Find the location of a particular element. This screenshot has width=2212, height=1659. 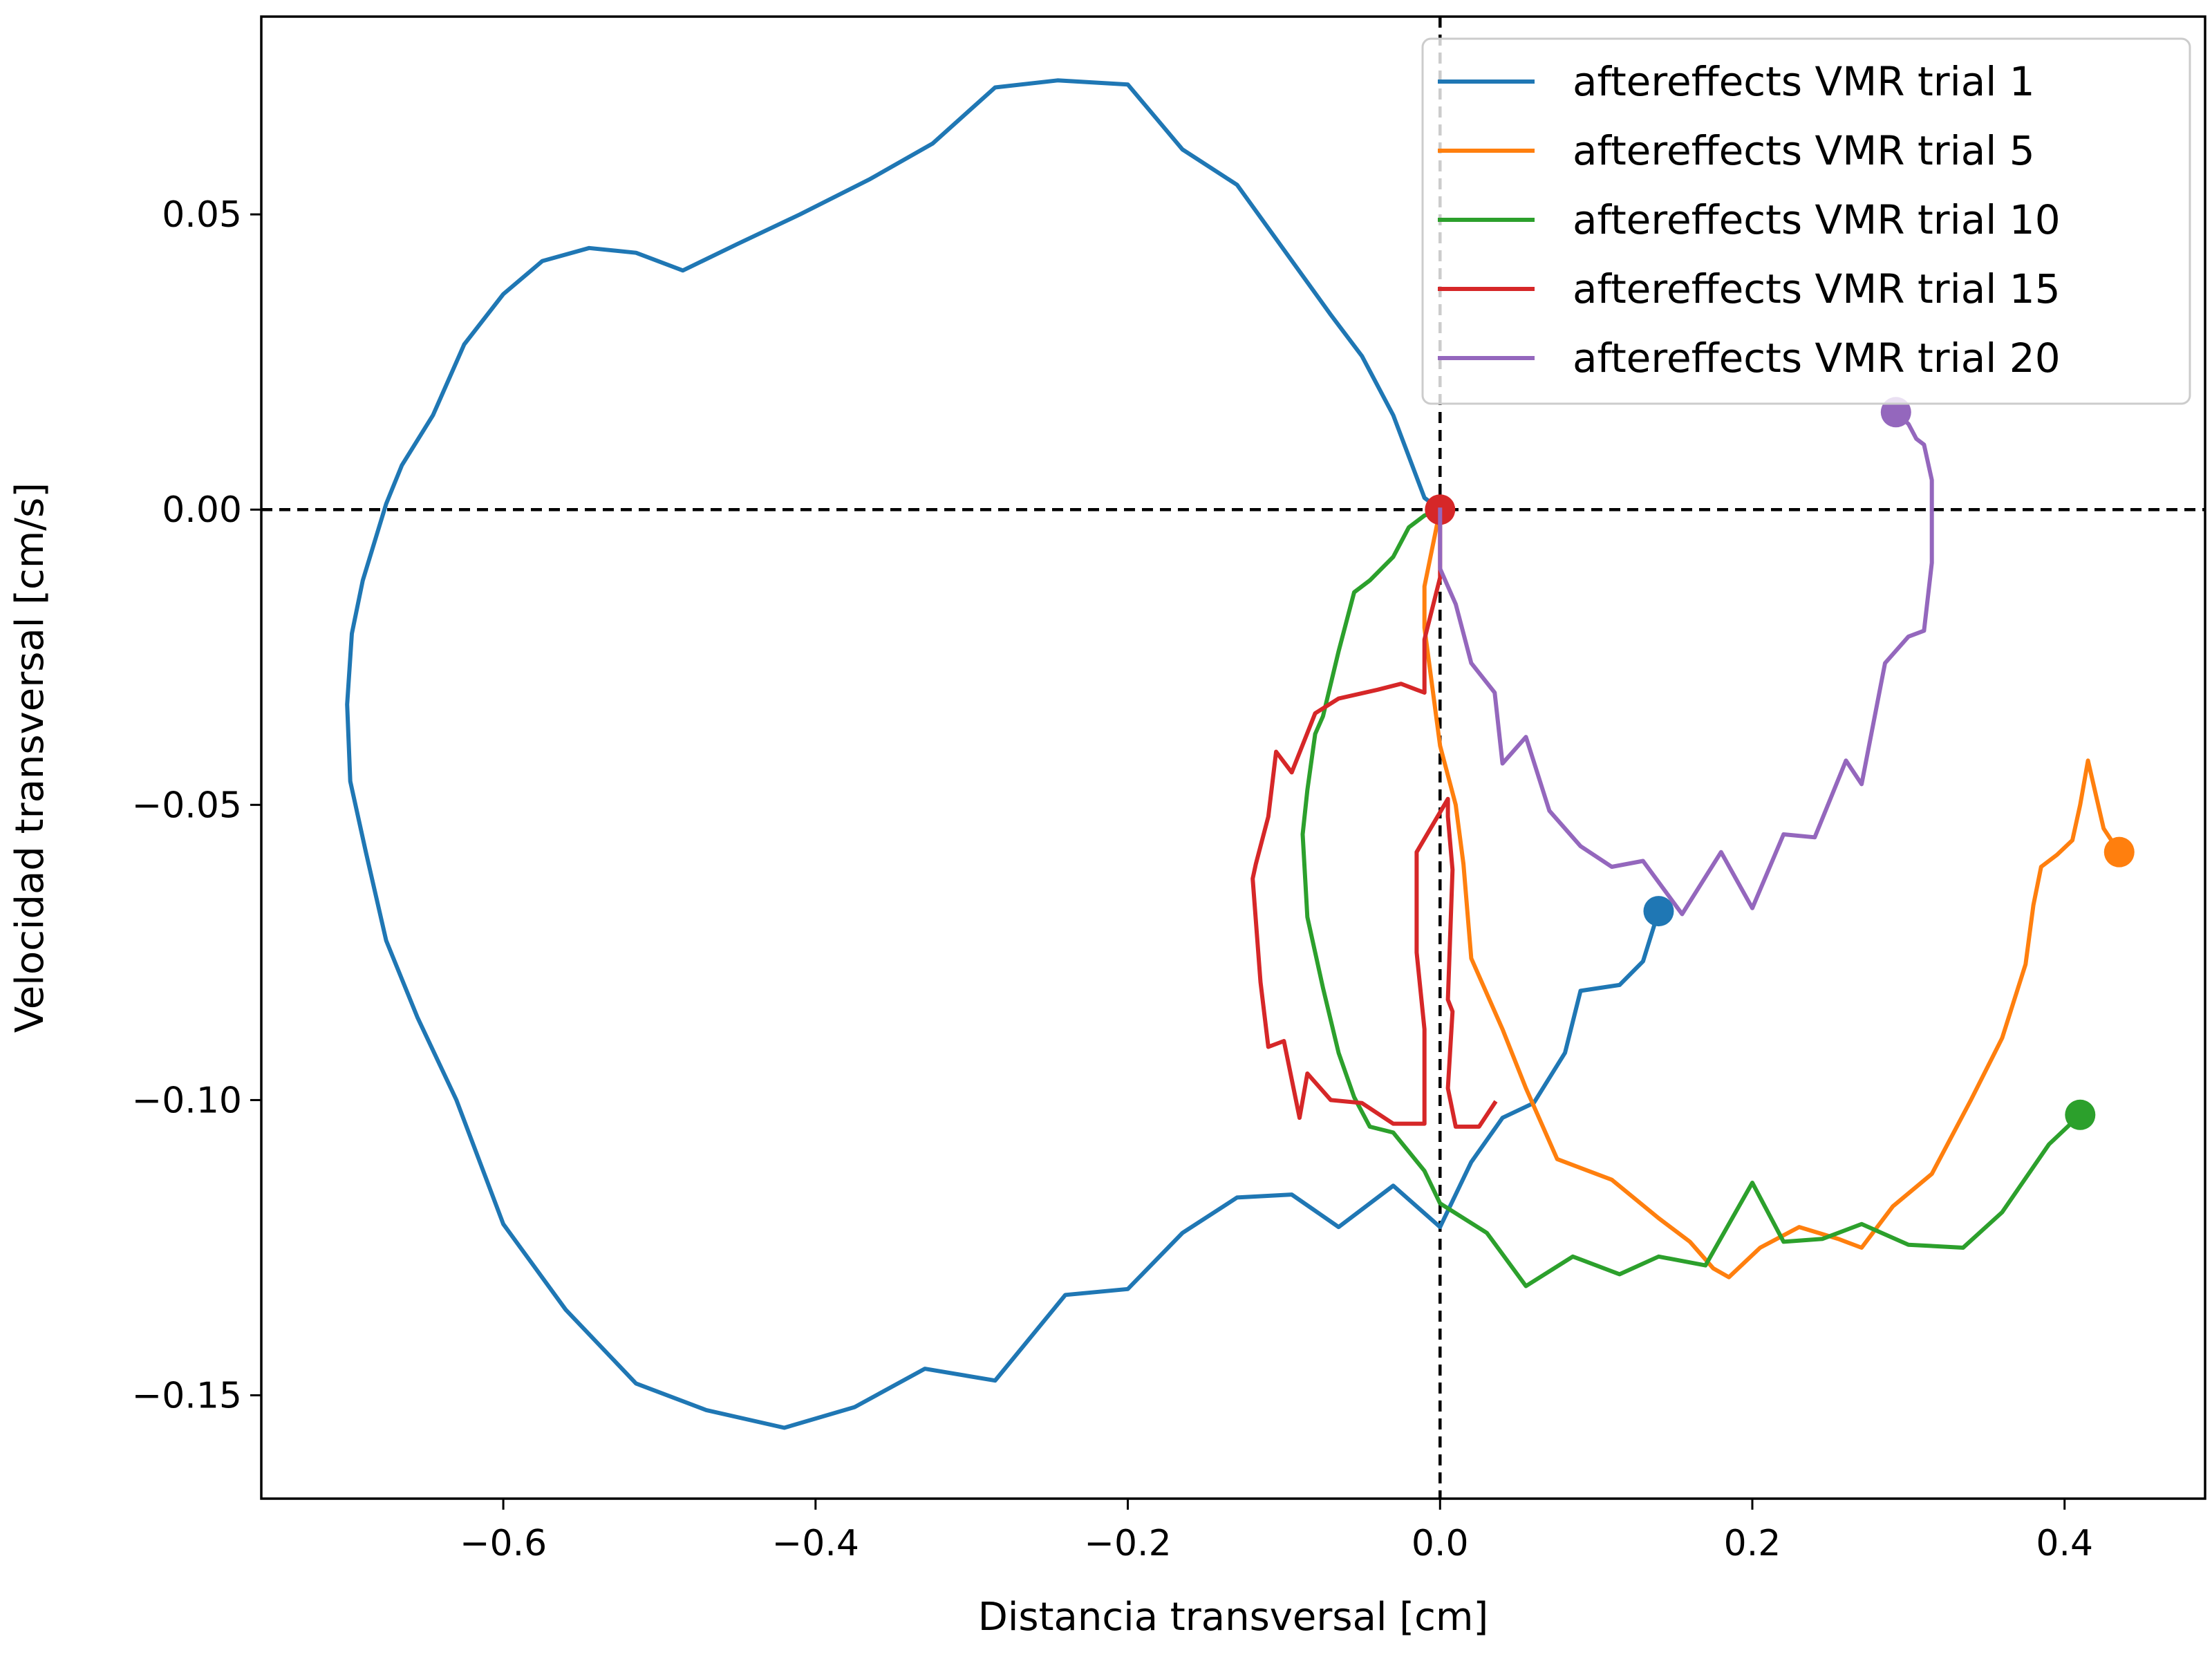

y-axis-label: Velocidad transversal [cm/s] is located at coordinates (30, 758).